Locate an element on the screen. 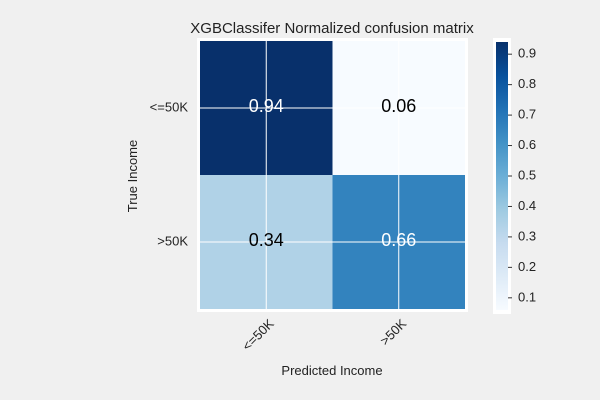 The height and width of the screenshot is (400, 600). colorbar-tick-label: 0.9 is located at coordinates (527, 53).